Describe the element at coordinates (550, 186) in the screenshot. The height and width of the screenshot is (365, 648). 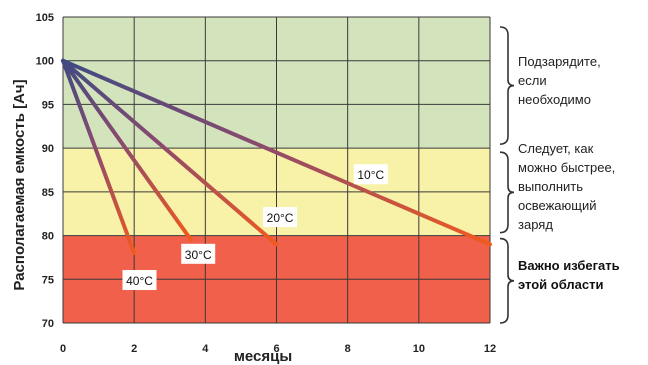
I see `note-line: выполнить` at that location.